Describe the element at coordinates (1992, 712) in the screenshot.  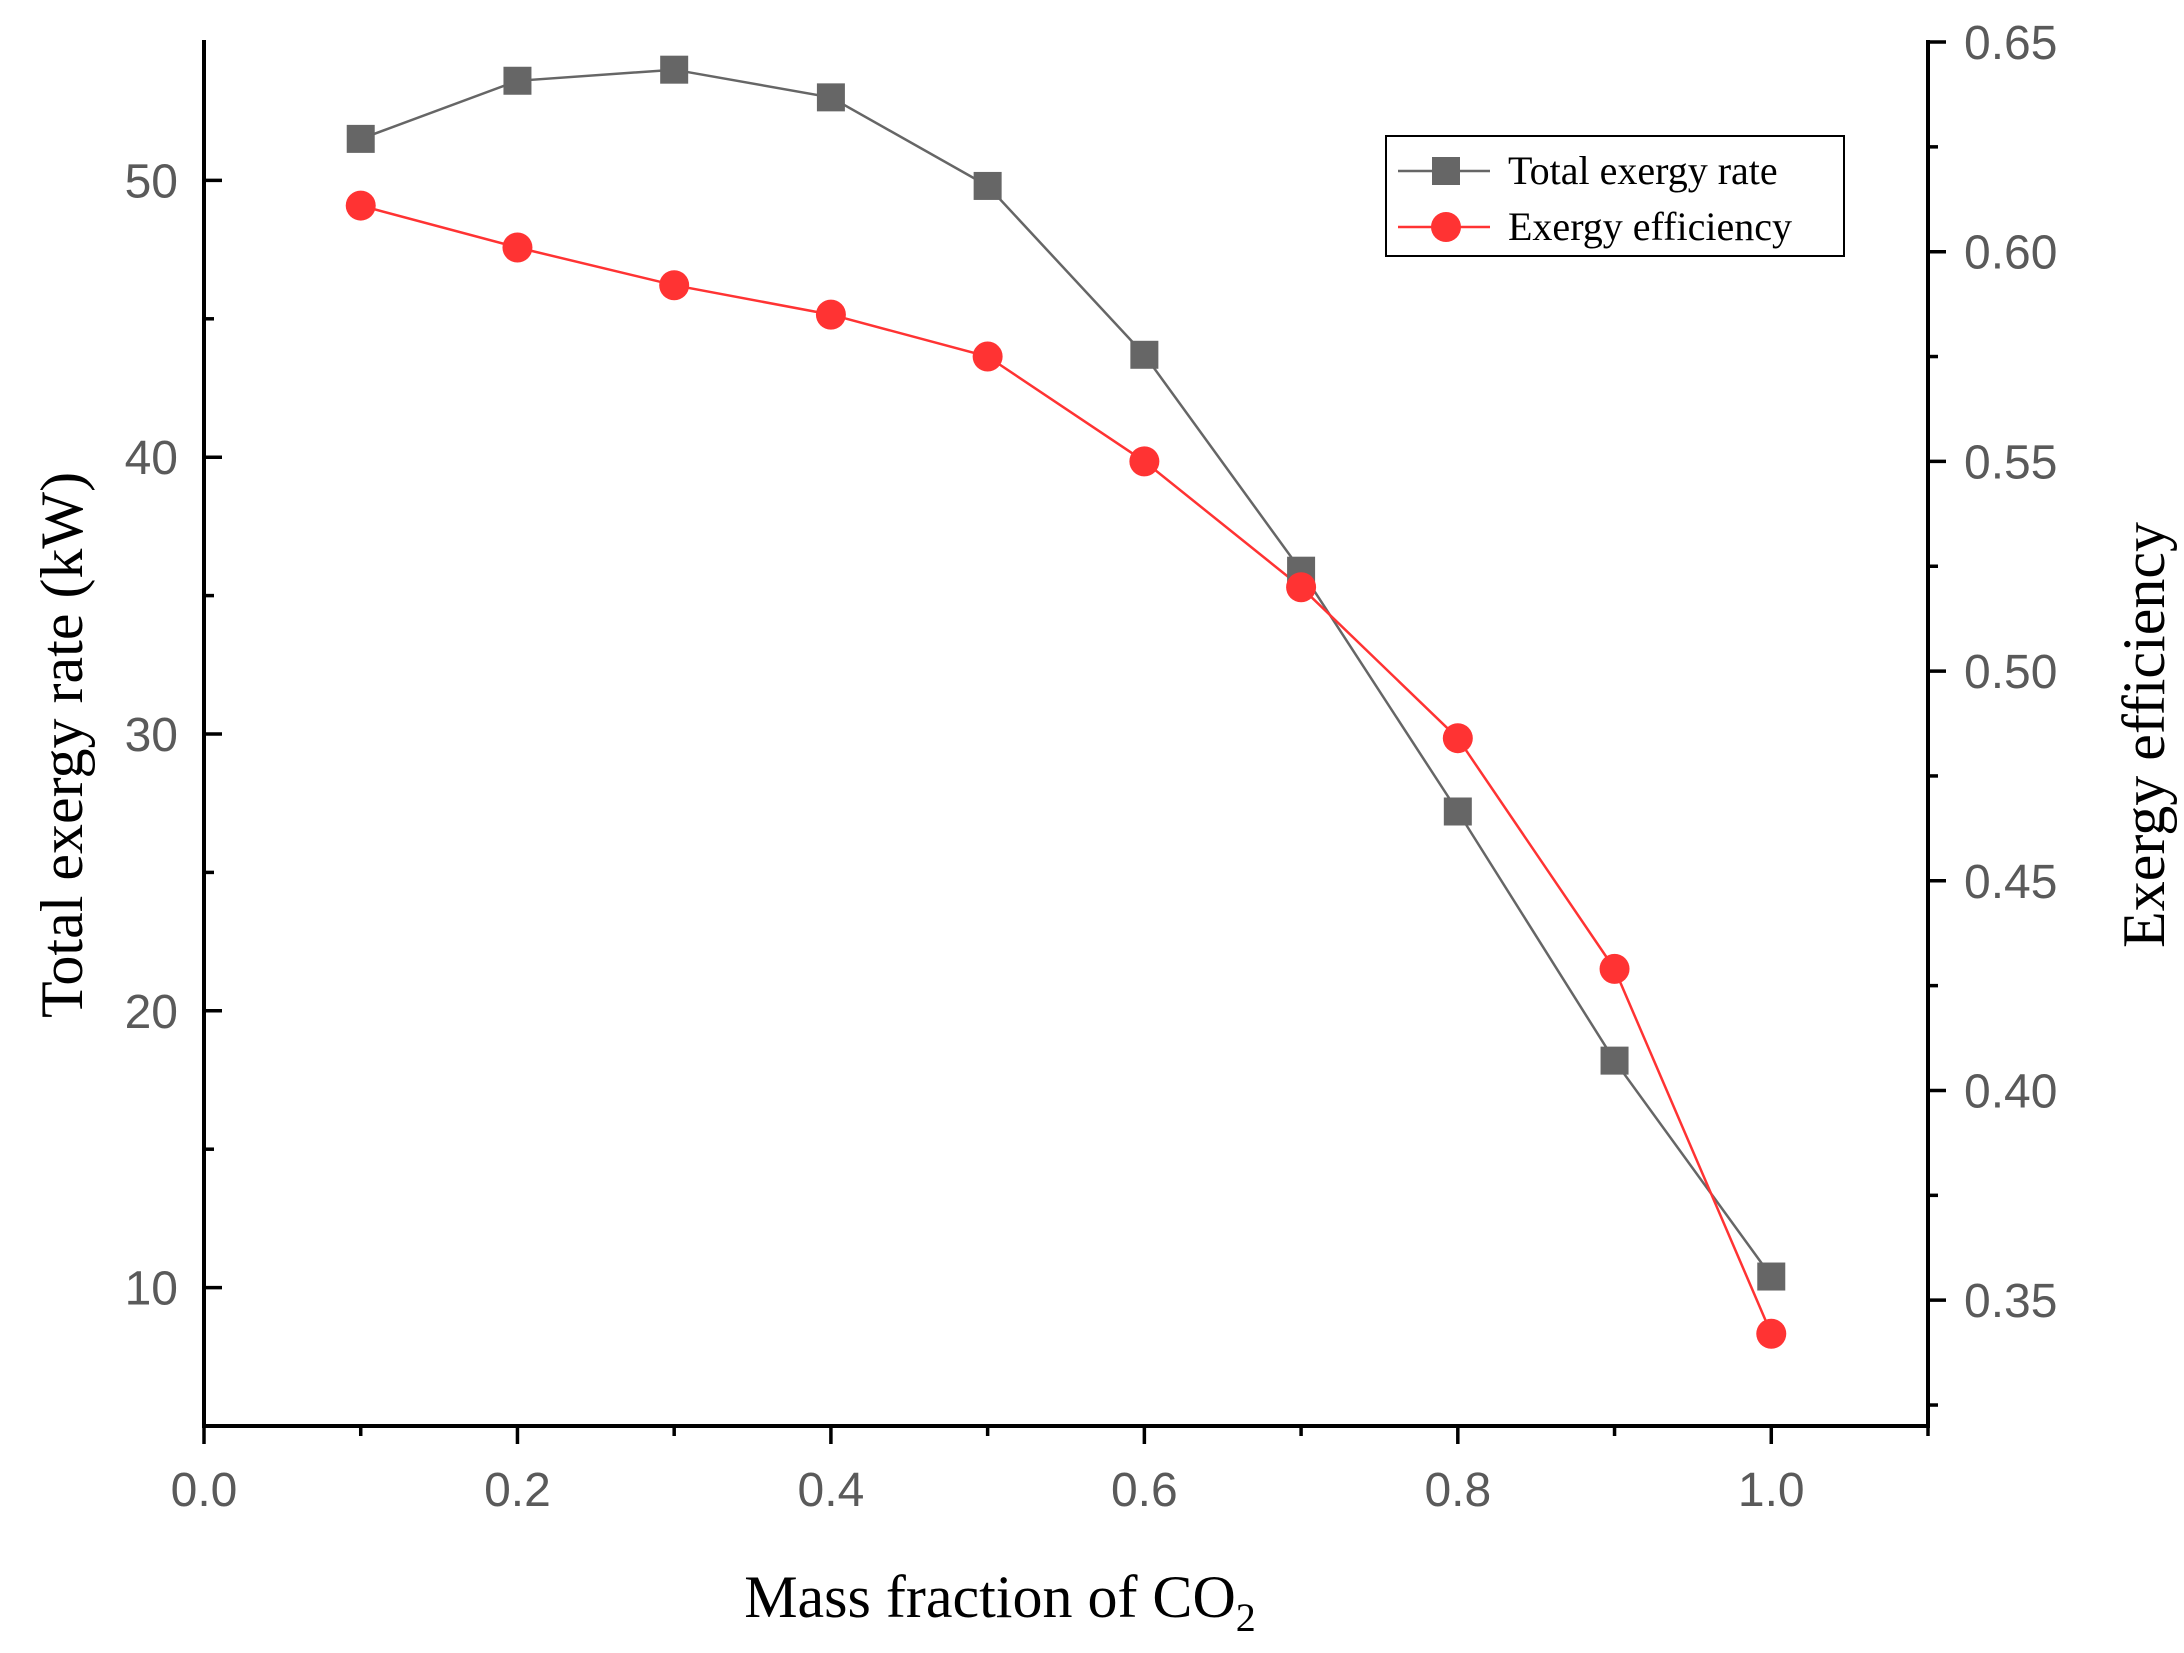
I see `right-y-axis-ticks: 0.35 0.40 0.45 0.50 0.55 0.60 0.65` at that location.